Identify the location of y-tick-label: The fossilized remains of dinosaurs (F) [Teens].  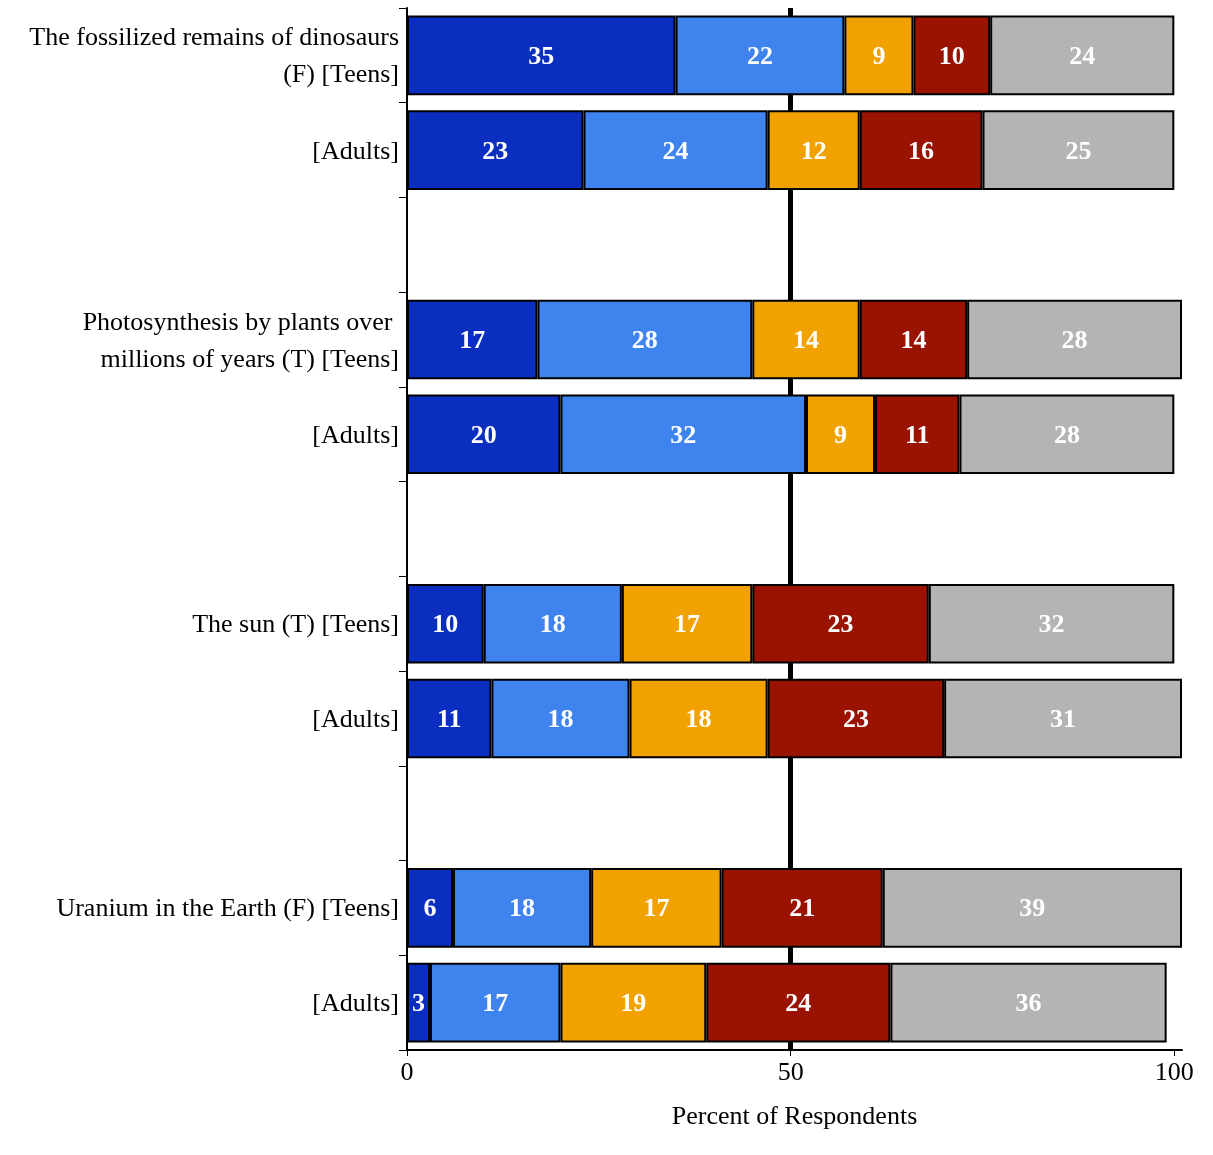
(214, 55).